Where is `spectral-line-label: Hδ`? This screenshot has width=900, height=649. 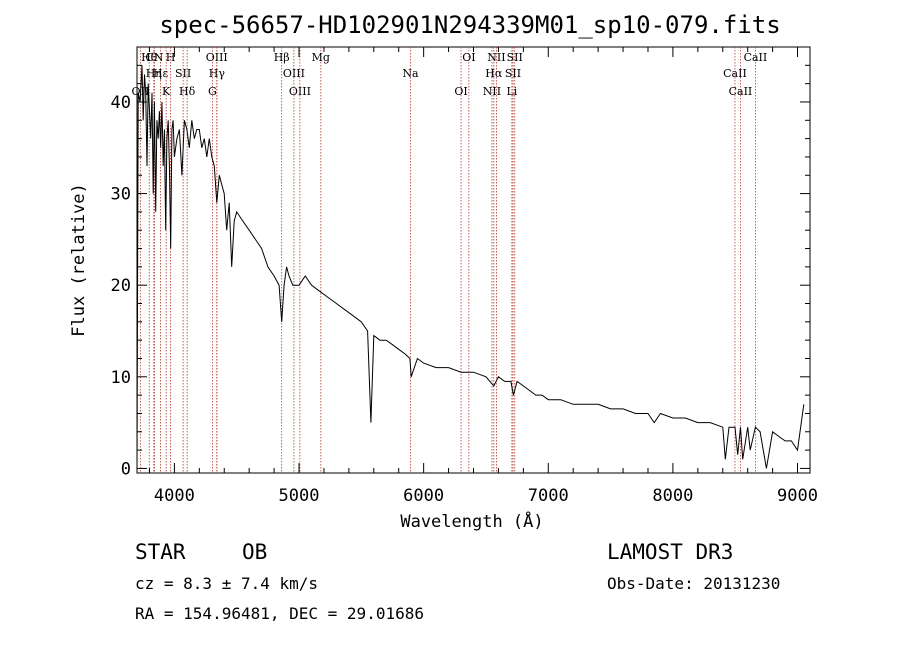
spectral-line-label: Hδ is located at coordinates (187, 91).